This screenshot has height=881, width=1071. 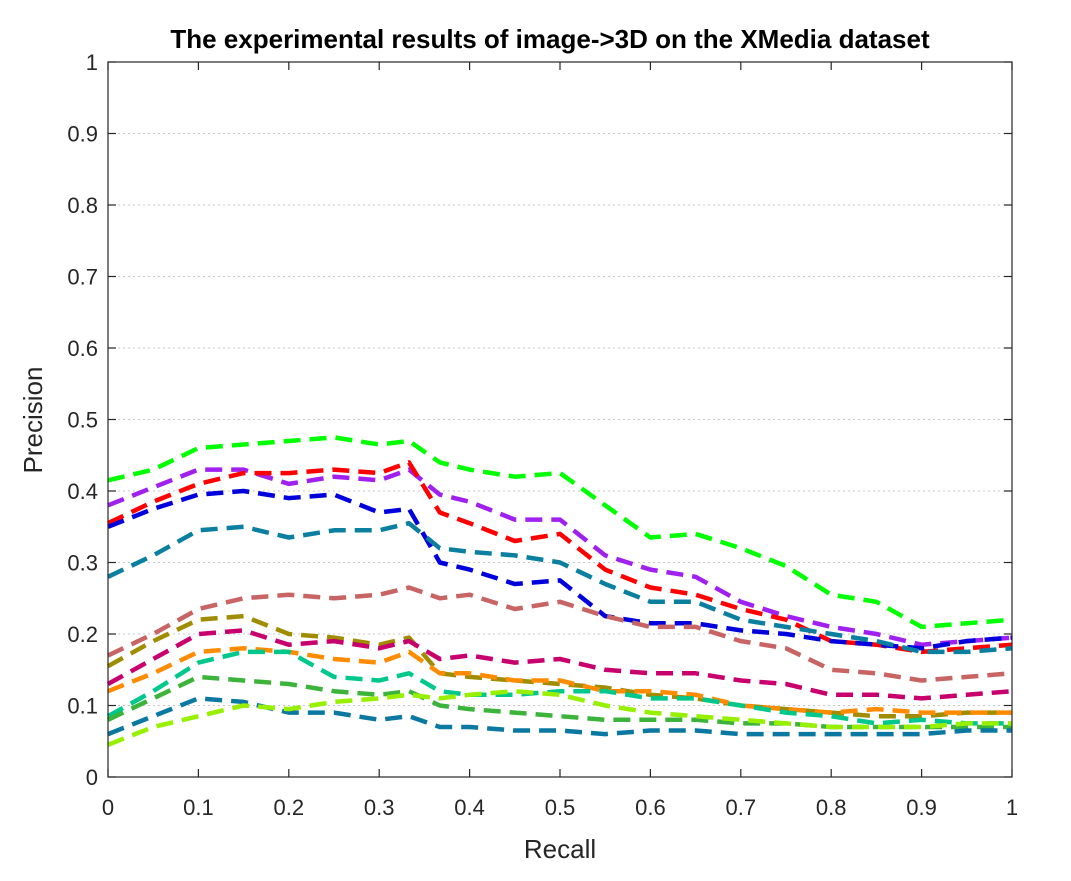 What do you see at coordinates (469, 807) in the screenshot?
I see `x-tick-label: 0.4` at bounding box center [469, 807].